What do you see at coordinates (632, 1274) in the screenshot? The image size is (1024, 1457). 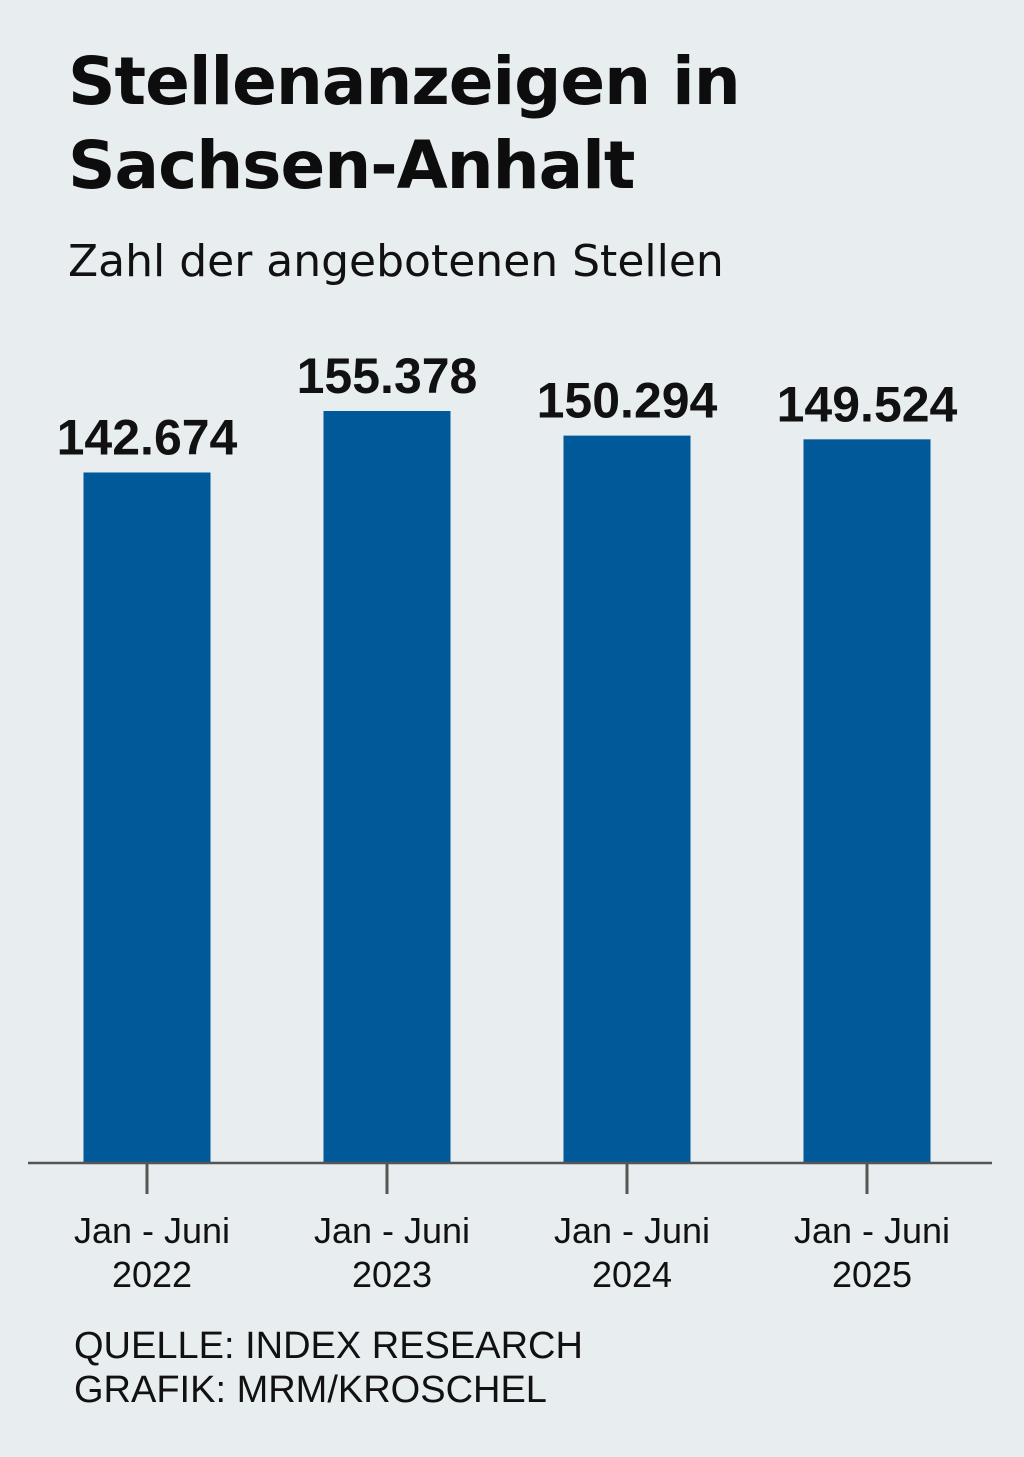 I see `x-tick-label-2-line-2: 2024` at bounding box center [632, 1274].